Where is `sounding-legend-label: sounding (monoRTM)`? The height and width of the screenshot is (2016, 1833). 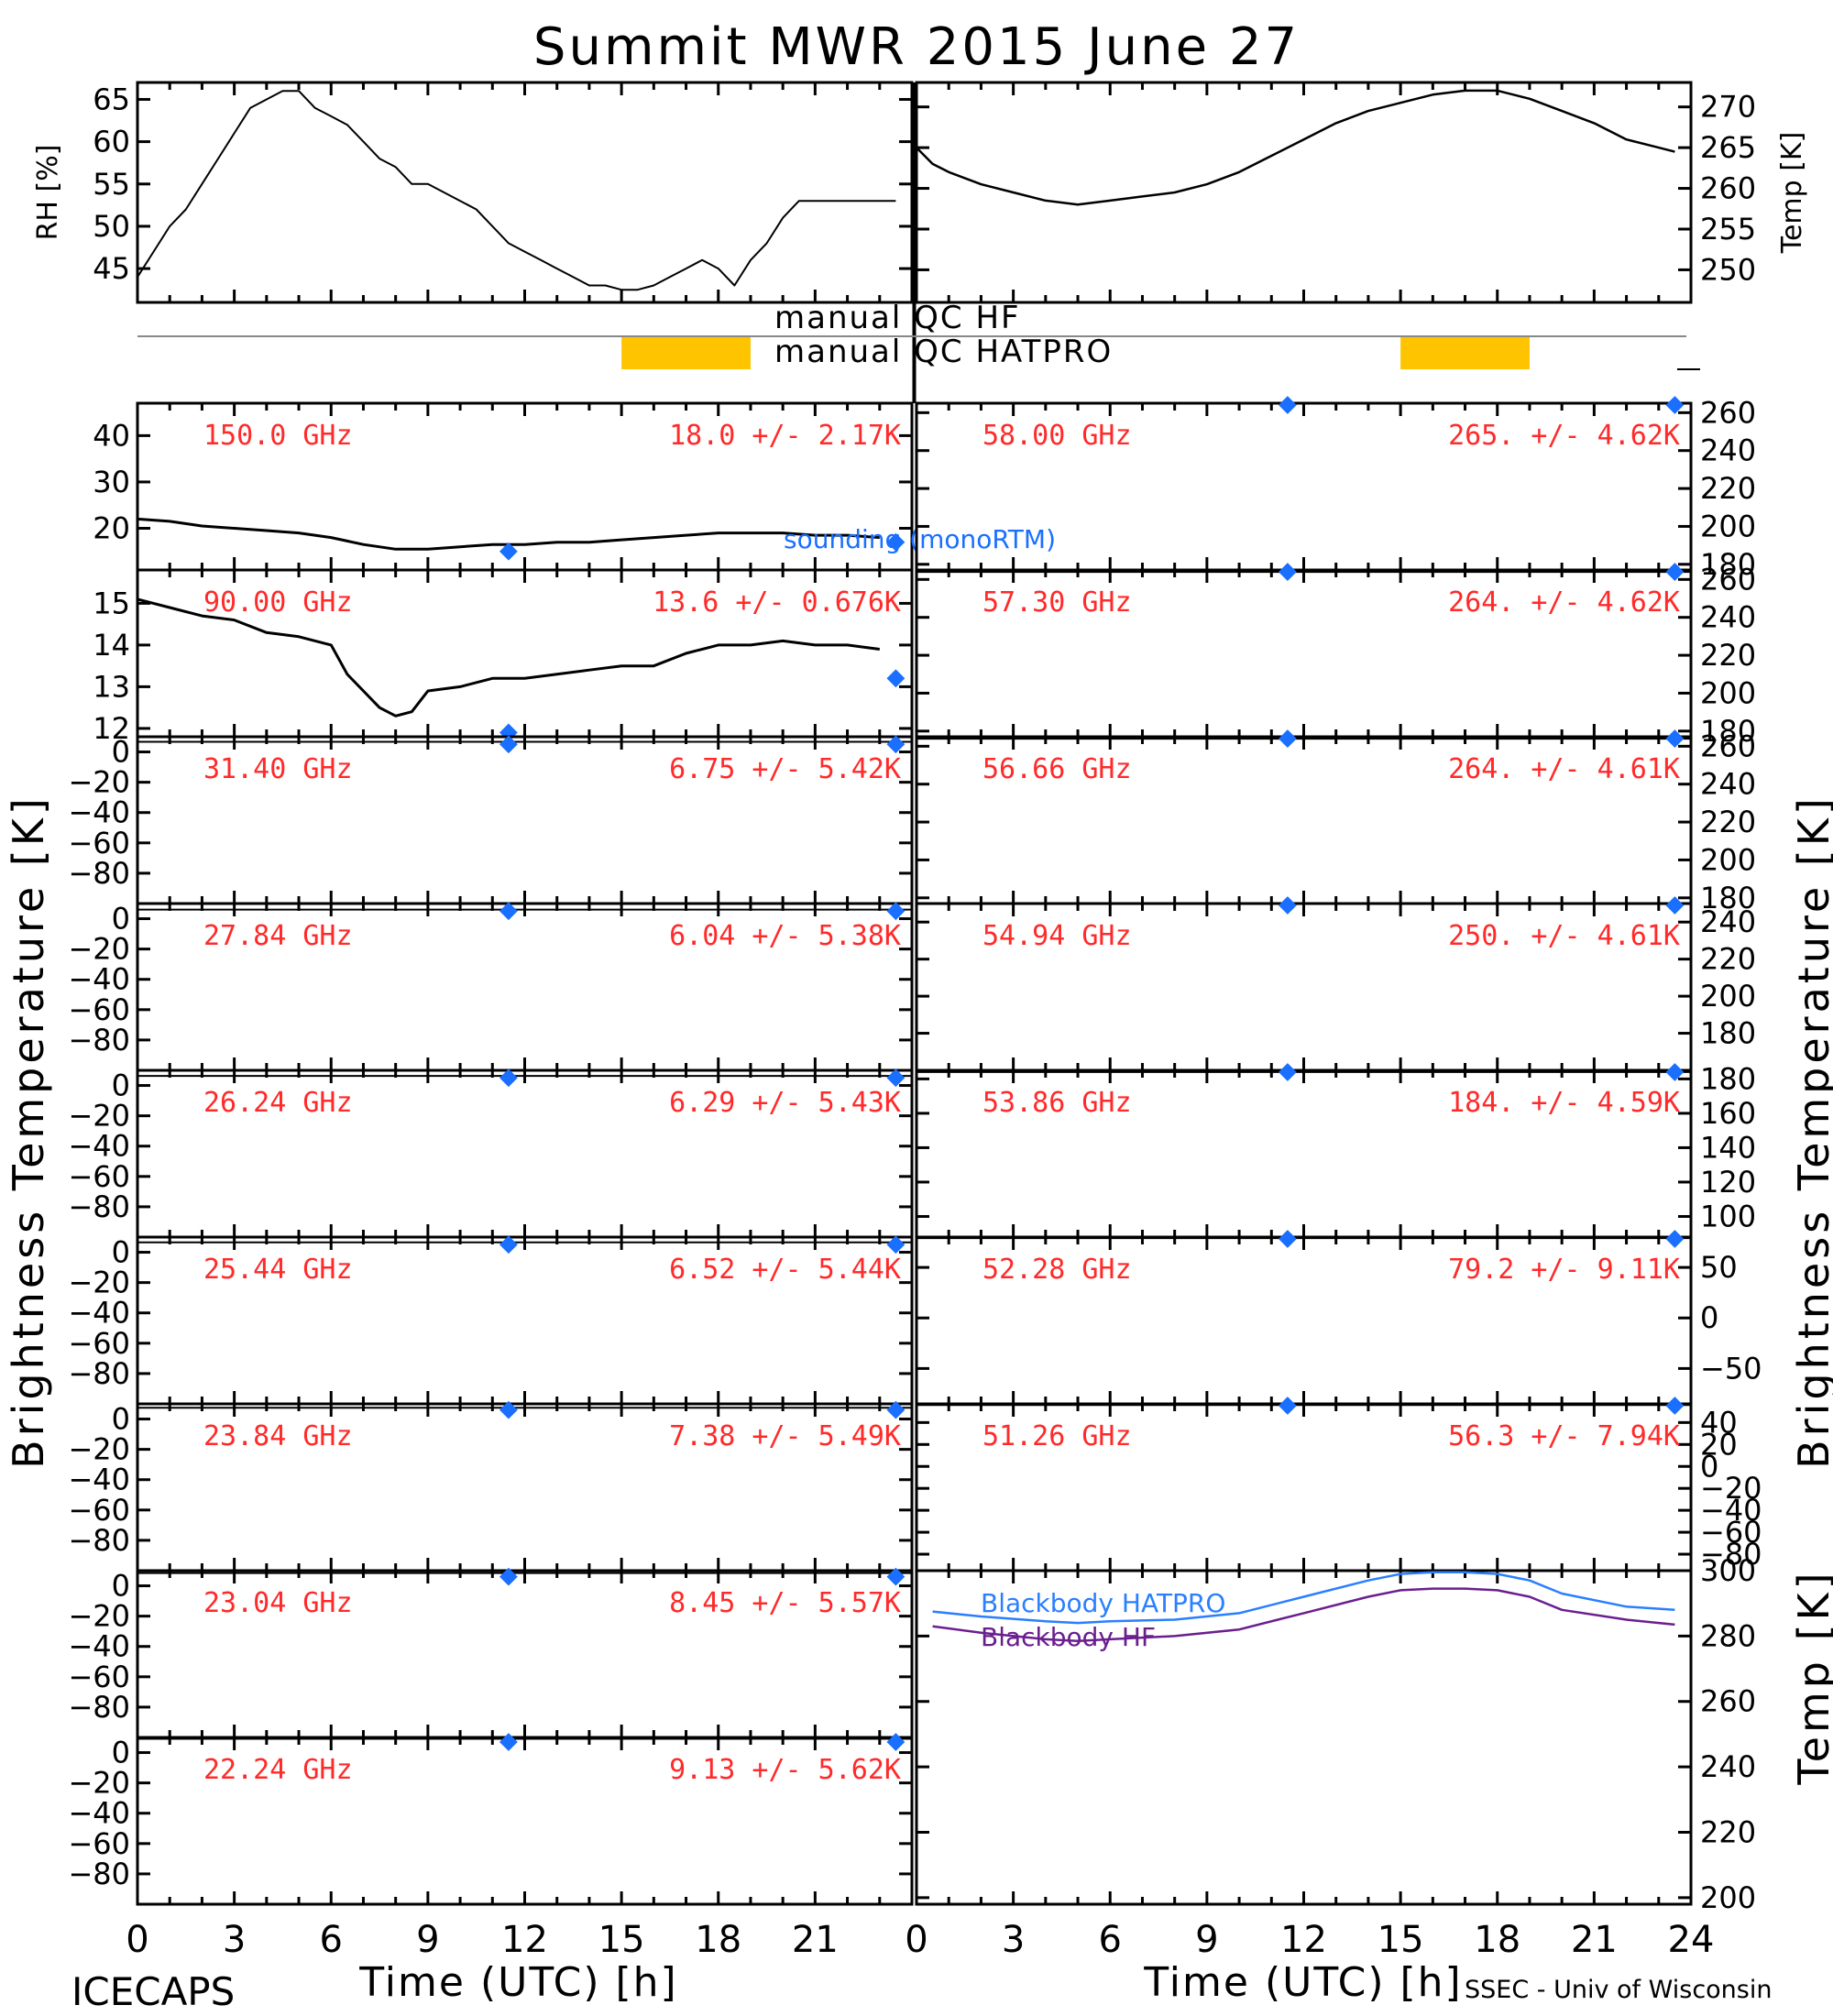
sounding-legend-label: sounding (monoRTM) is located at coordinates (920, 539).